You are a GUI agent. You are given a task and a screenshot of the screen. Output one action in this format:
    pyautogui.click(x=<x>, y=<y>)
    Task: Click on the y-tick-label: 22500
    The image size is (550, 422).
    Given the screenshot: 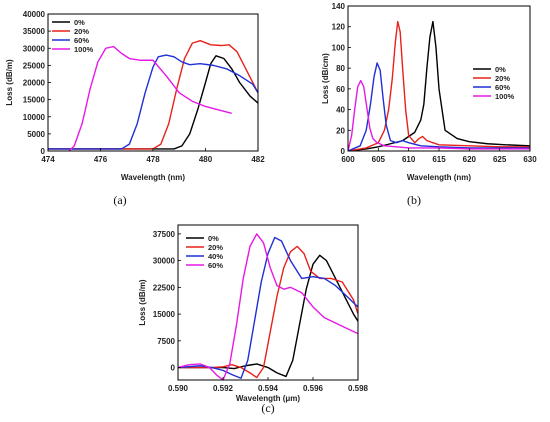 What is the action you would take?
    pyautogui.click(x=164, y=287)
    